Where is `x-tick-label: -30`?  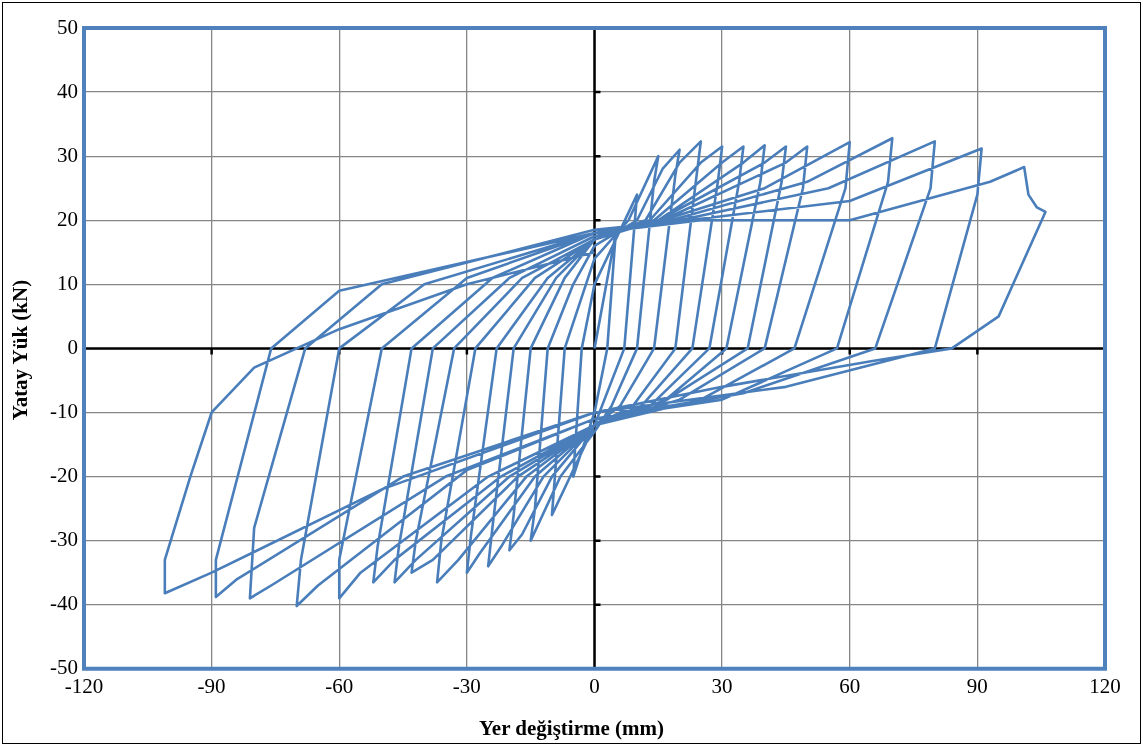
x-tick-label: -30 is located at coordinates (466, 685).